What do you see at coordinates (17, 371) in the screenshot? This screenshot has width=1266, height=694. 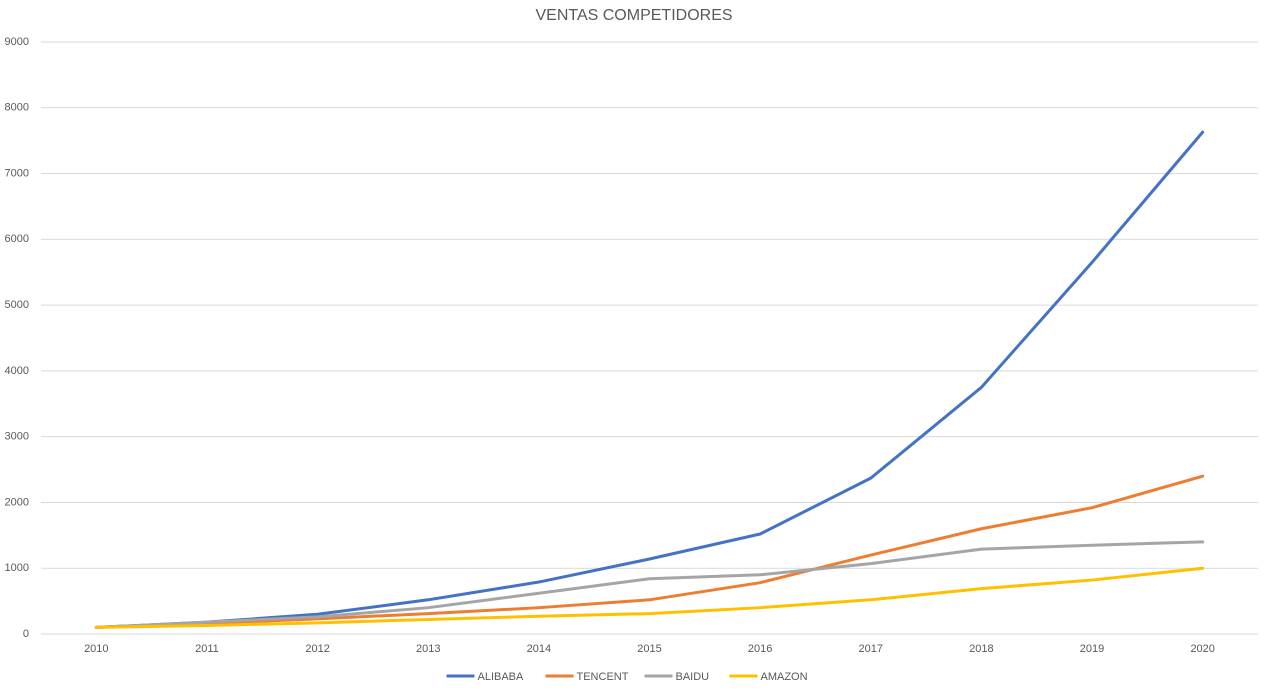 I see `y-tick-label: 4000` at bounding box center [17, 371].